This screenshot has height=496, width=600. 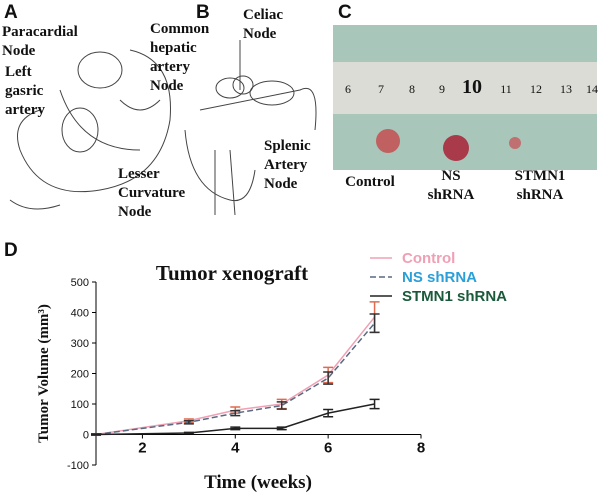 What do you see at coordinates (80, 375) in the screenshot?
I see `y-tick-label: 200` at bounding box center [80, 375].